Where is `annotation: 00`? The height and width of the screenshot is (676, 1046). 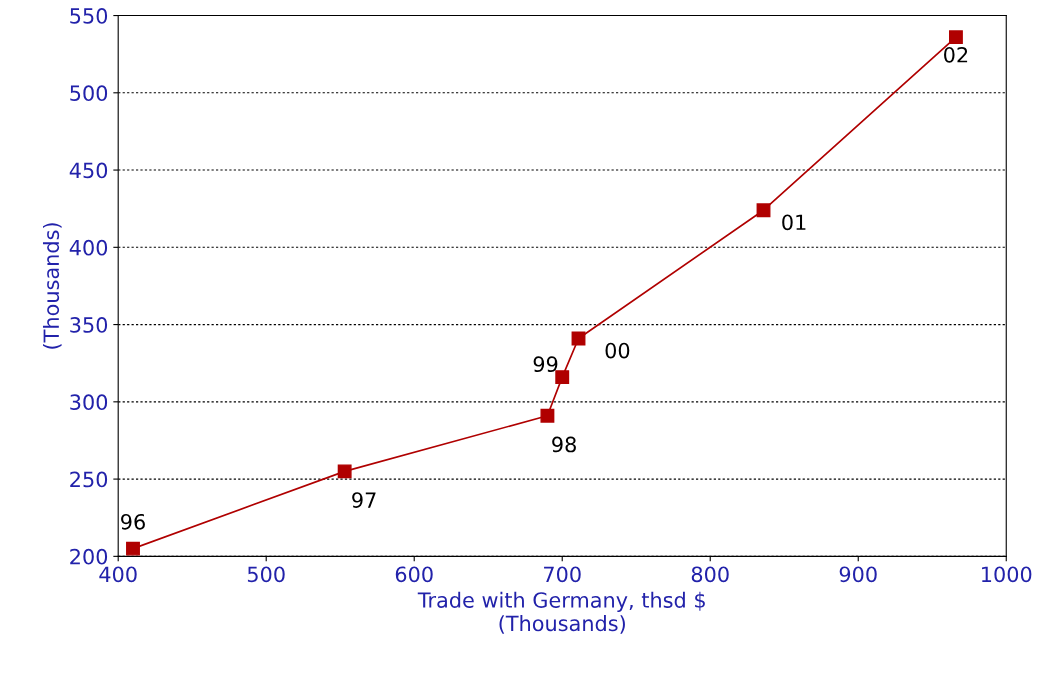 annotation: 00 is located at coordinates (617, 350).